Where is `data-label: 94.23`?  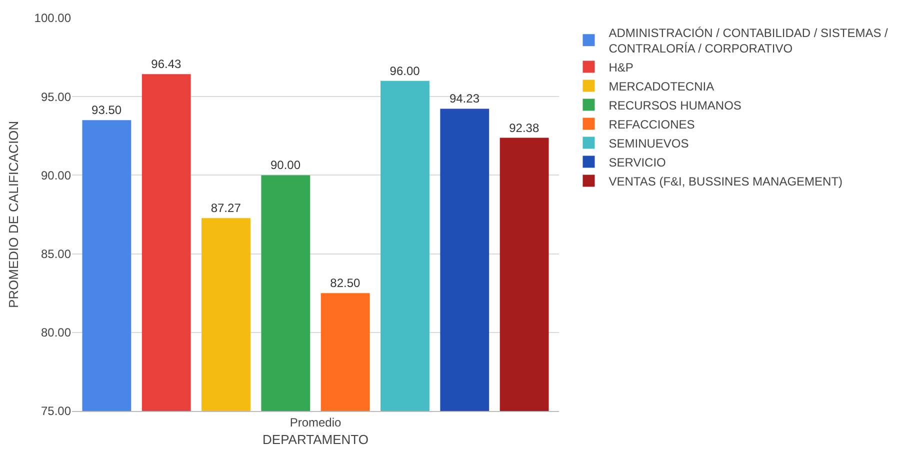 data-label: 94.23 is located at coordinates (464, 99).